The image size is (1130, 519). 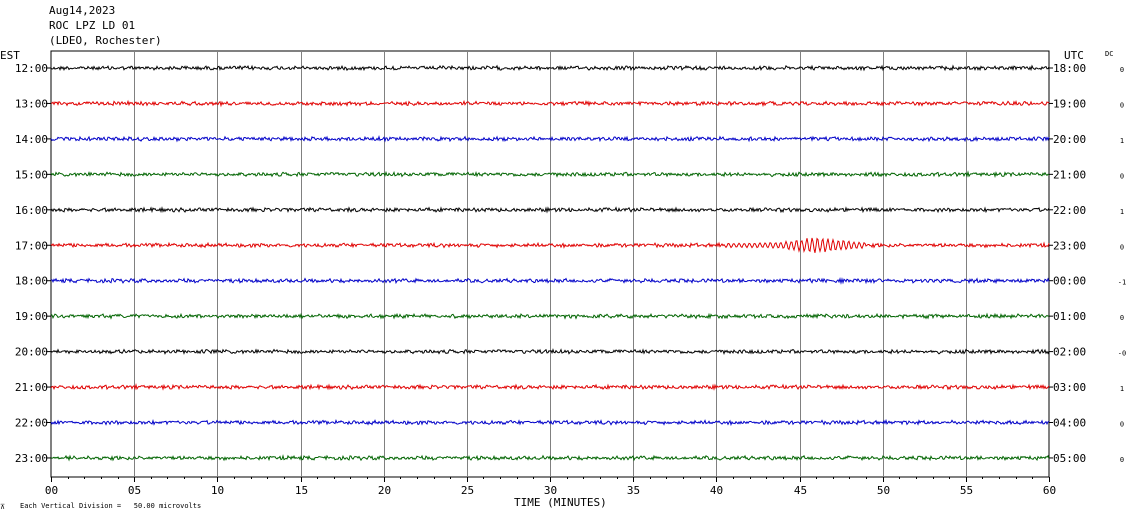 I want to click on est-hour-label: 18:00, so click(x=31, y=281).